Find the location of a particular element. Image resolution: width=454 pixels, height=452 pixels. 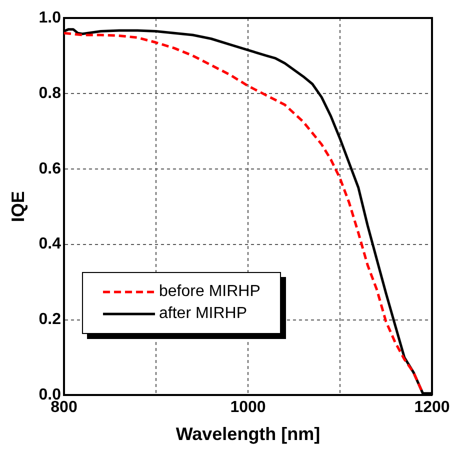

x-tick-label: 1000 is located at coordinates (248, 407).